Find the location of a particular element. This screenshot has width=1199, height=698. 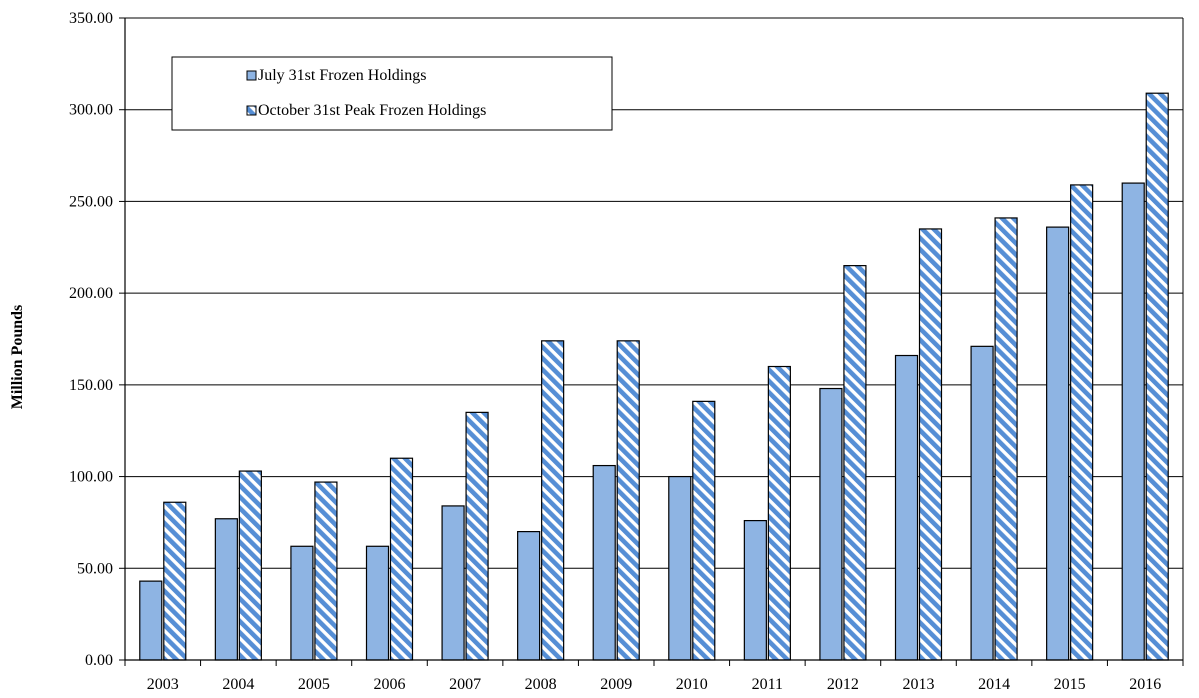

legend-swatch-july is located at coordinates (251, 75).